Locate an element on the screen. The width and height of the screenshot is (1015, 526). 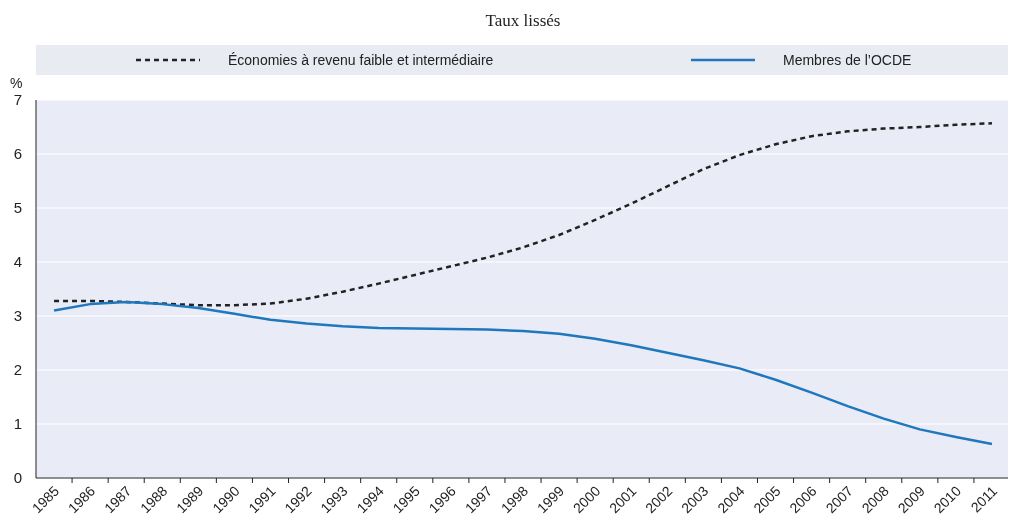
y-tick-label: 6 is located at coordinates (17, 153).